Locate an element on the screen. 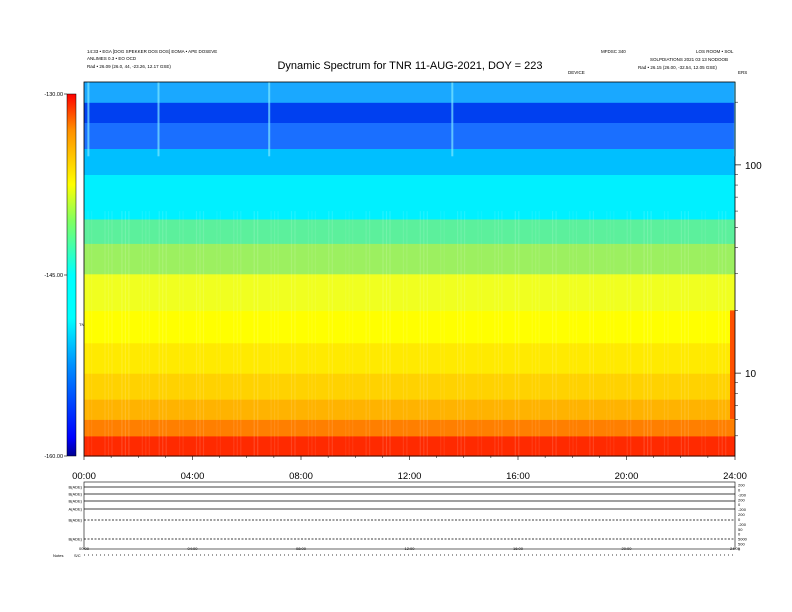 The image size is (792, 612). bottom-panel-right-label: 0 is located at coordinates (739, 489).